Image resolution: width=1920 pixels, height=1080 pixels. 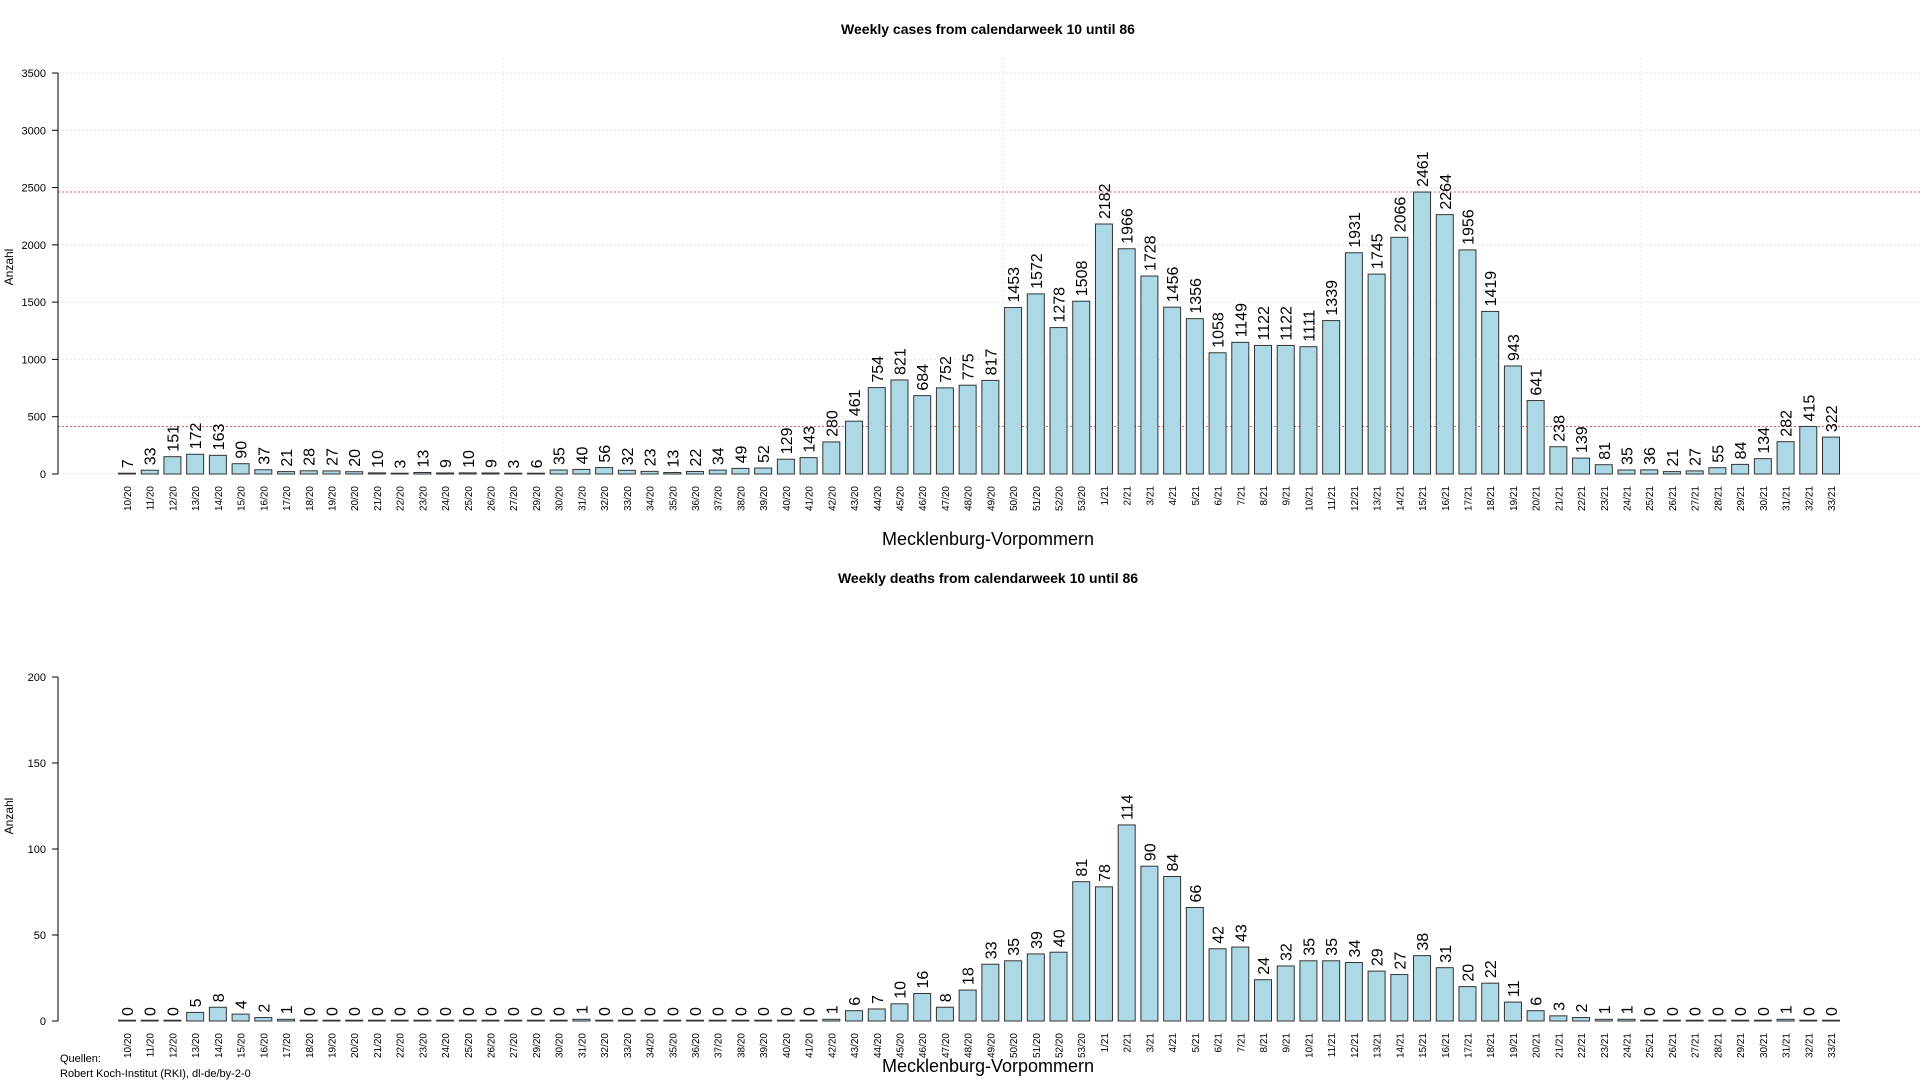 What do you see at coordinates (264, 1008) in the screenshot?
I see `value-label: 2` at bounding box center [264, 1008].